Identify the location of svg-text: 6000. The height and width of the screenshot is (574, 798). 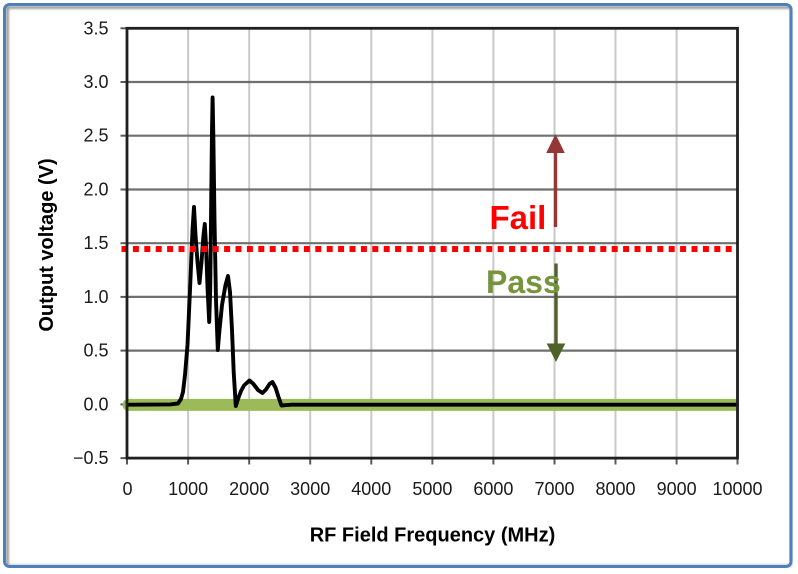
(493, 489).